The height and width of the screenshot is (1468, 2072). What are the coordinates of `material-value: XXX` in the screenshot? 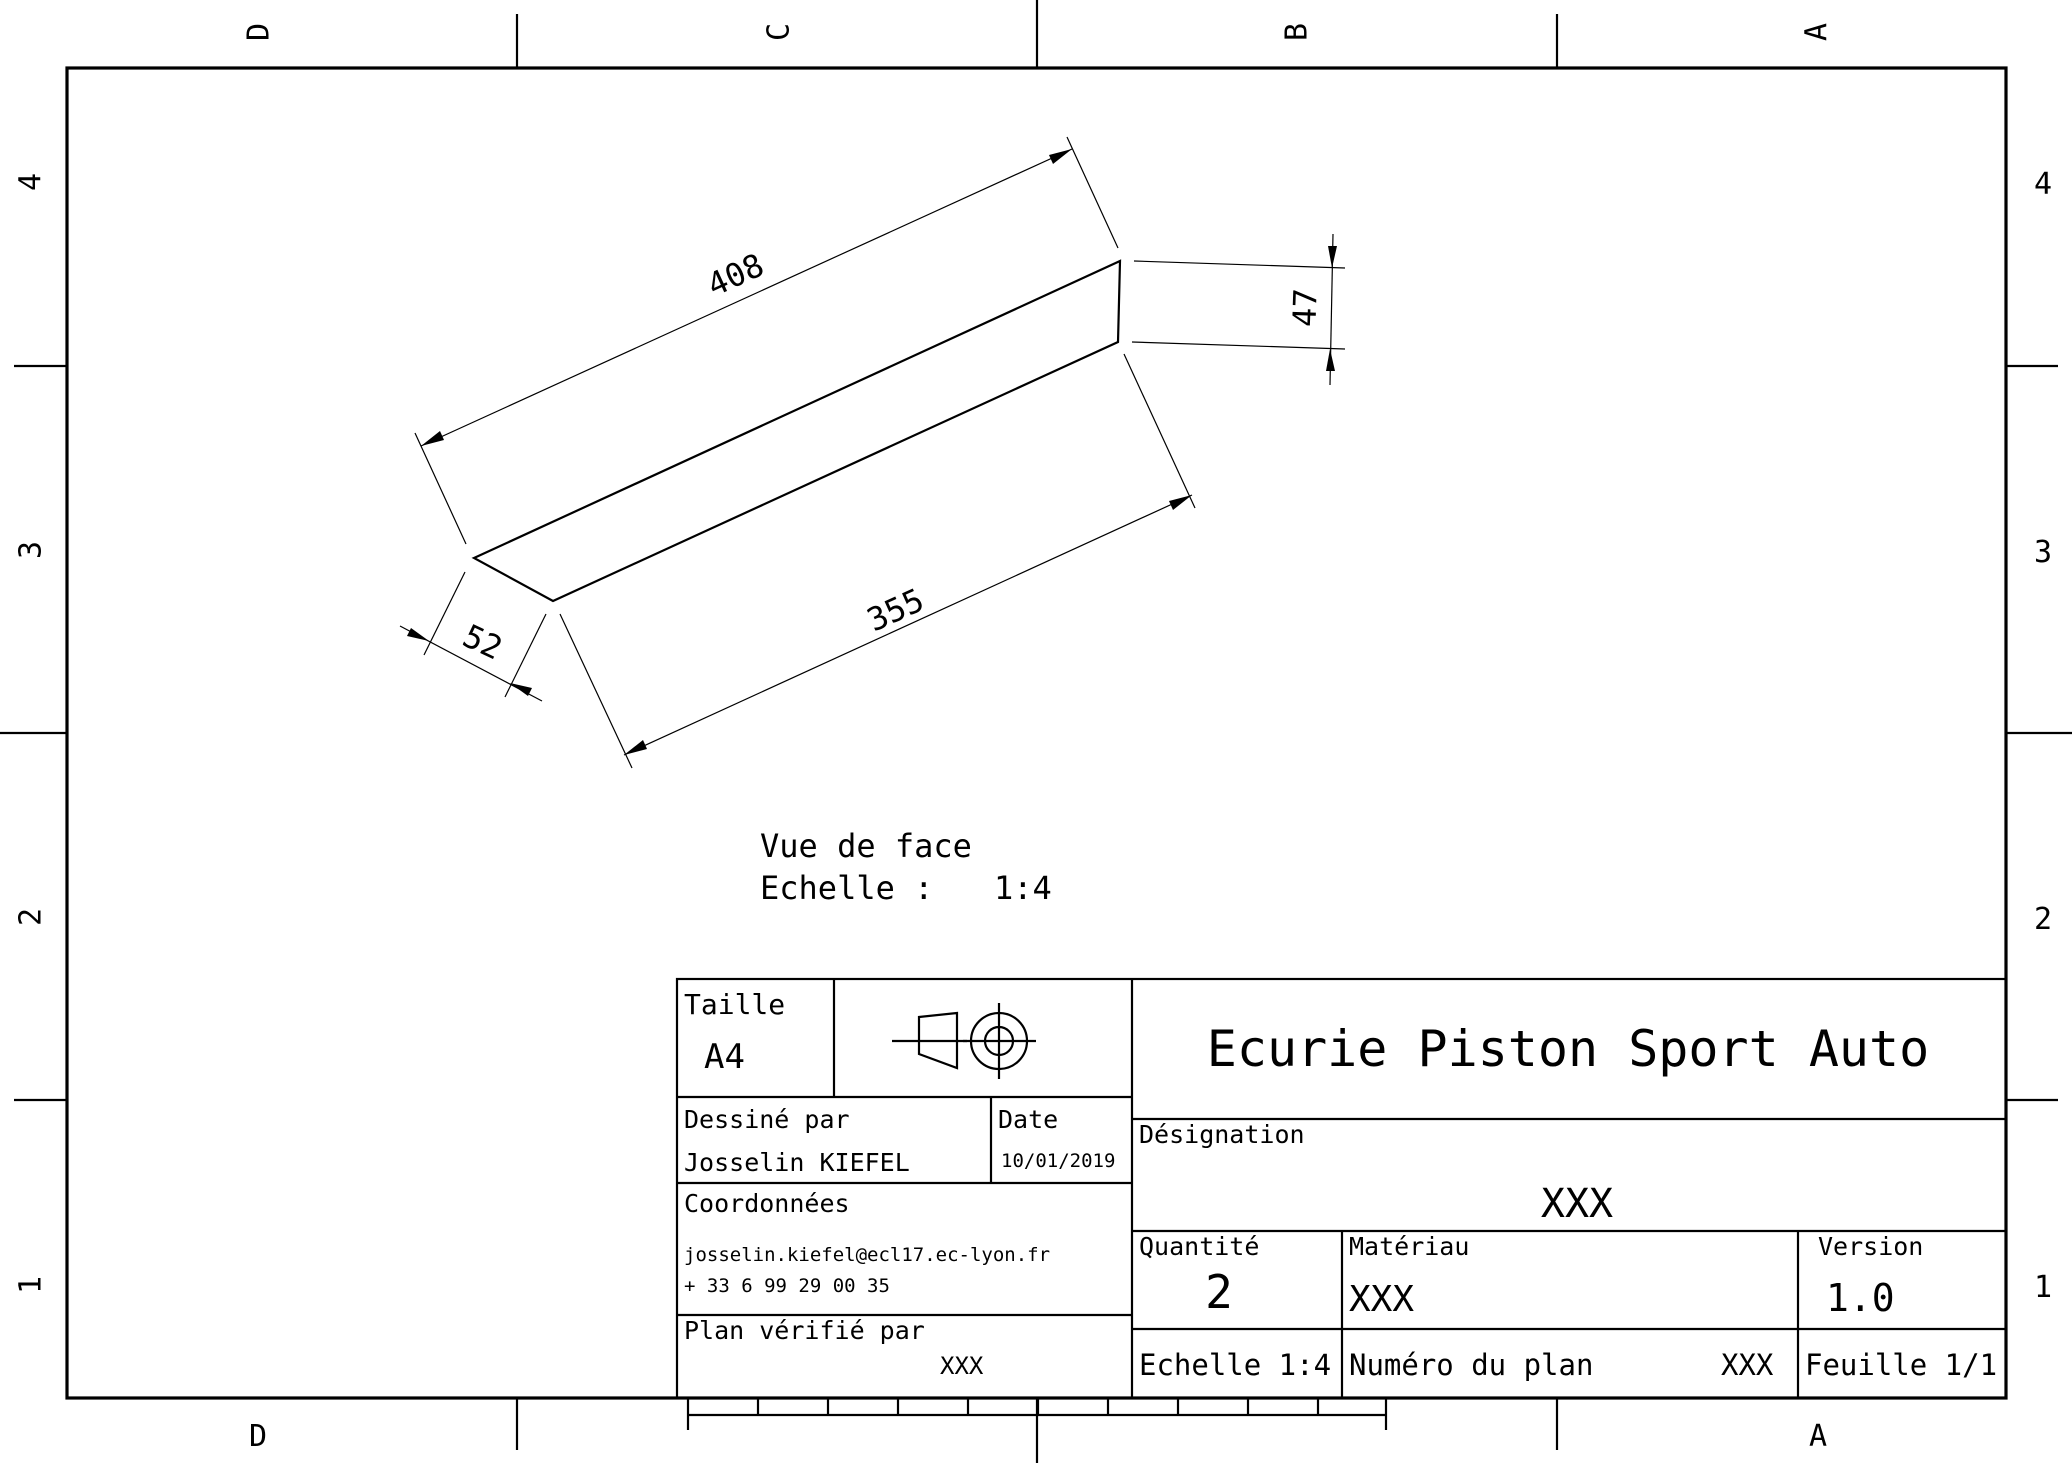 It's located at (1381, 1299).